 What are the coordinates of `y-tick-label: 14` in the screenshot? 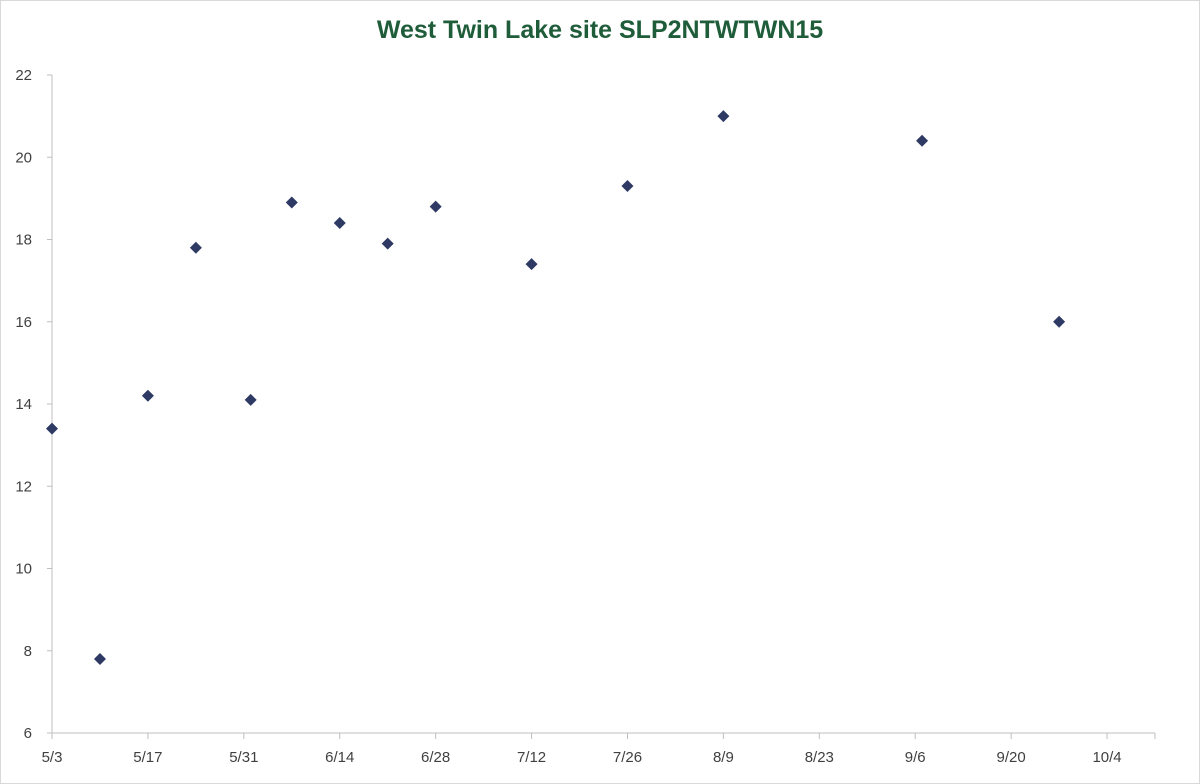 It's located at (23, 404).